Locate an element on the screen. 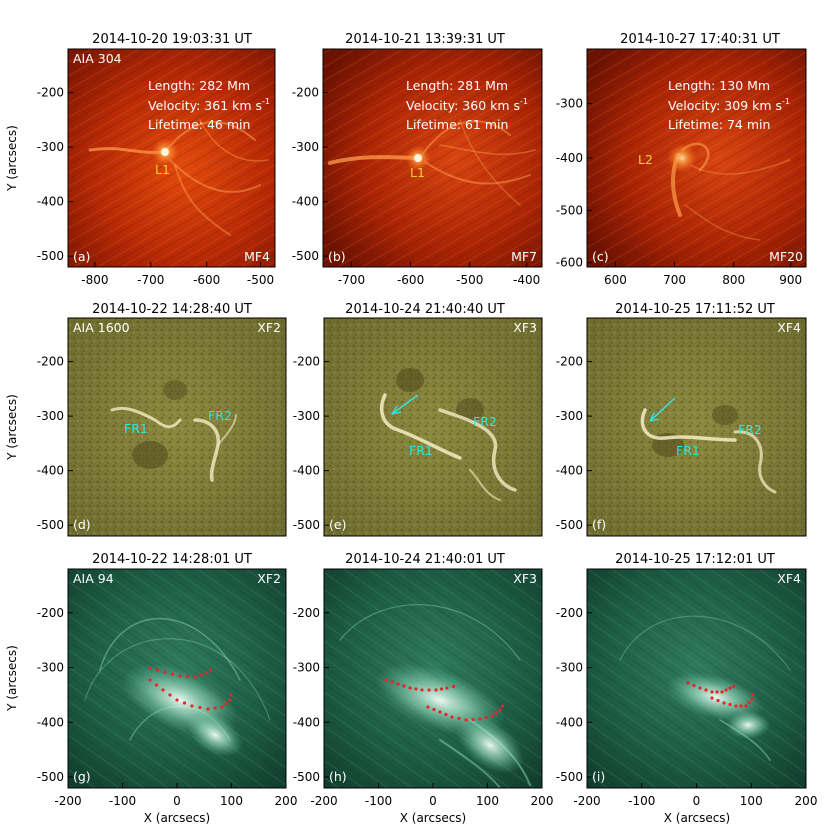 The height and width of the screenshot is (830, 830). panel-h-event: XF3 is located at coordinates (525, 578).